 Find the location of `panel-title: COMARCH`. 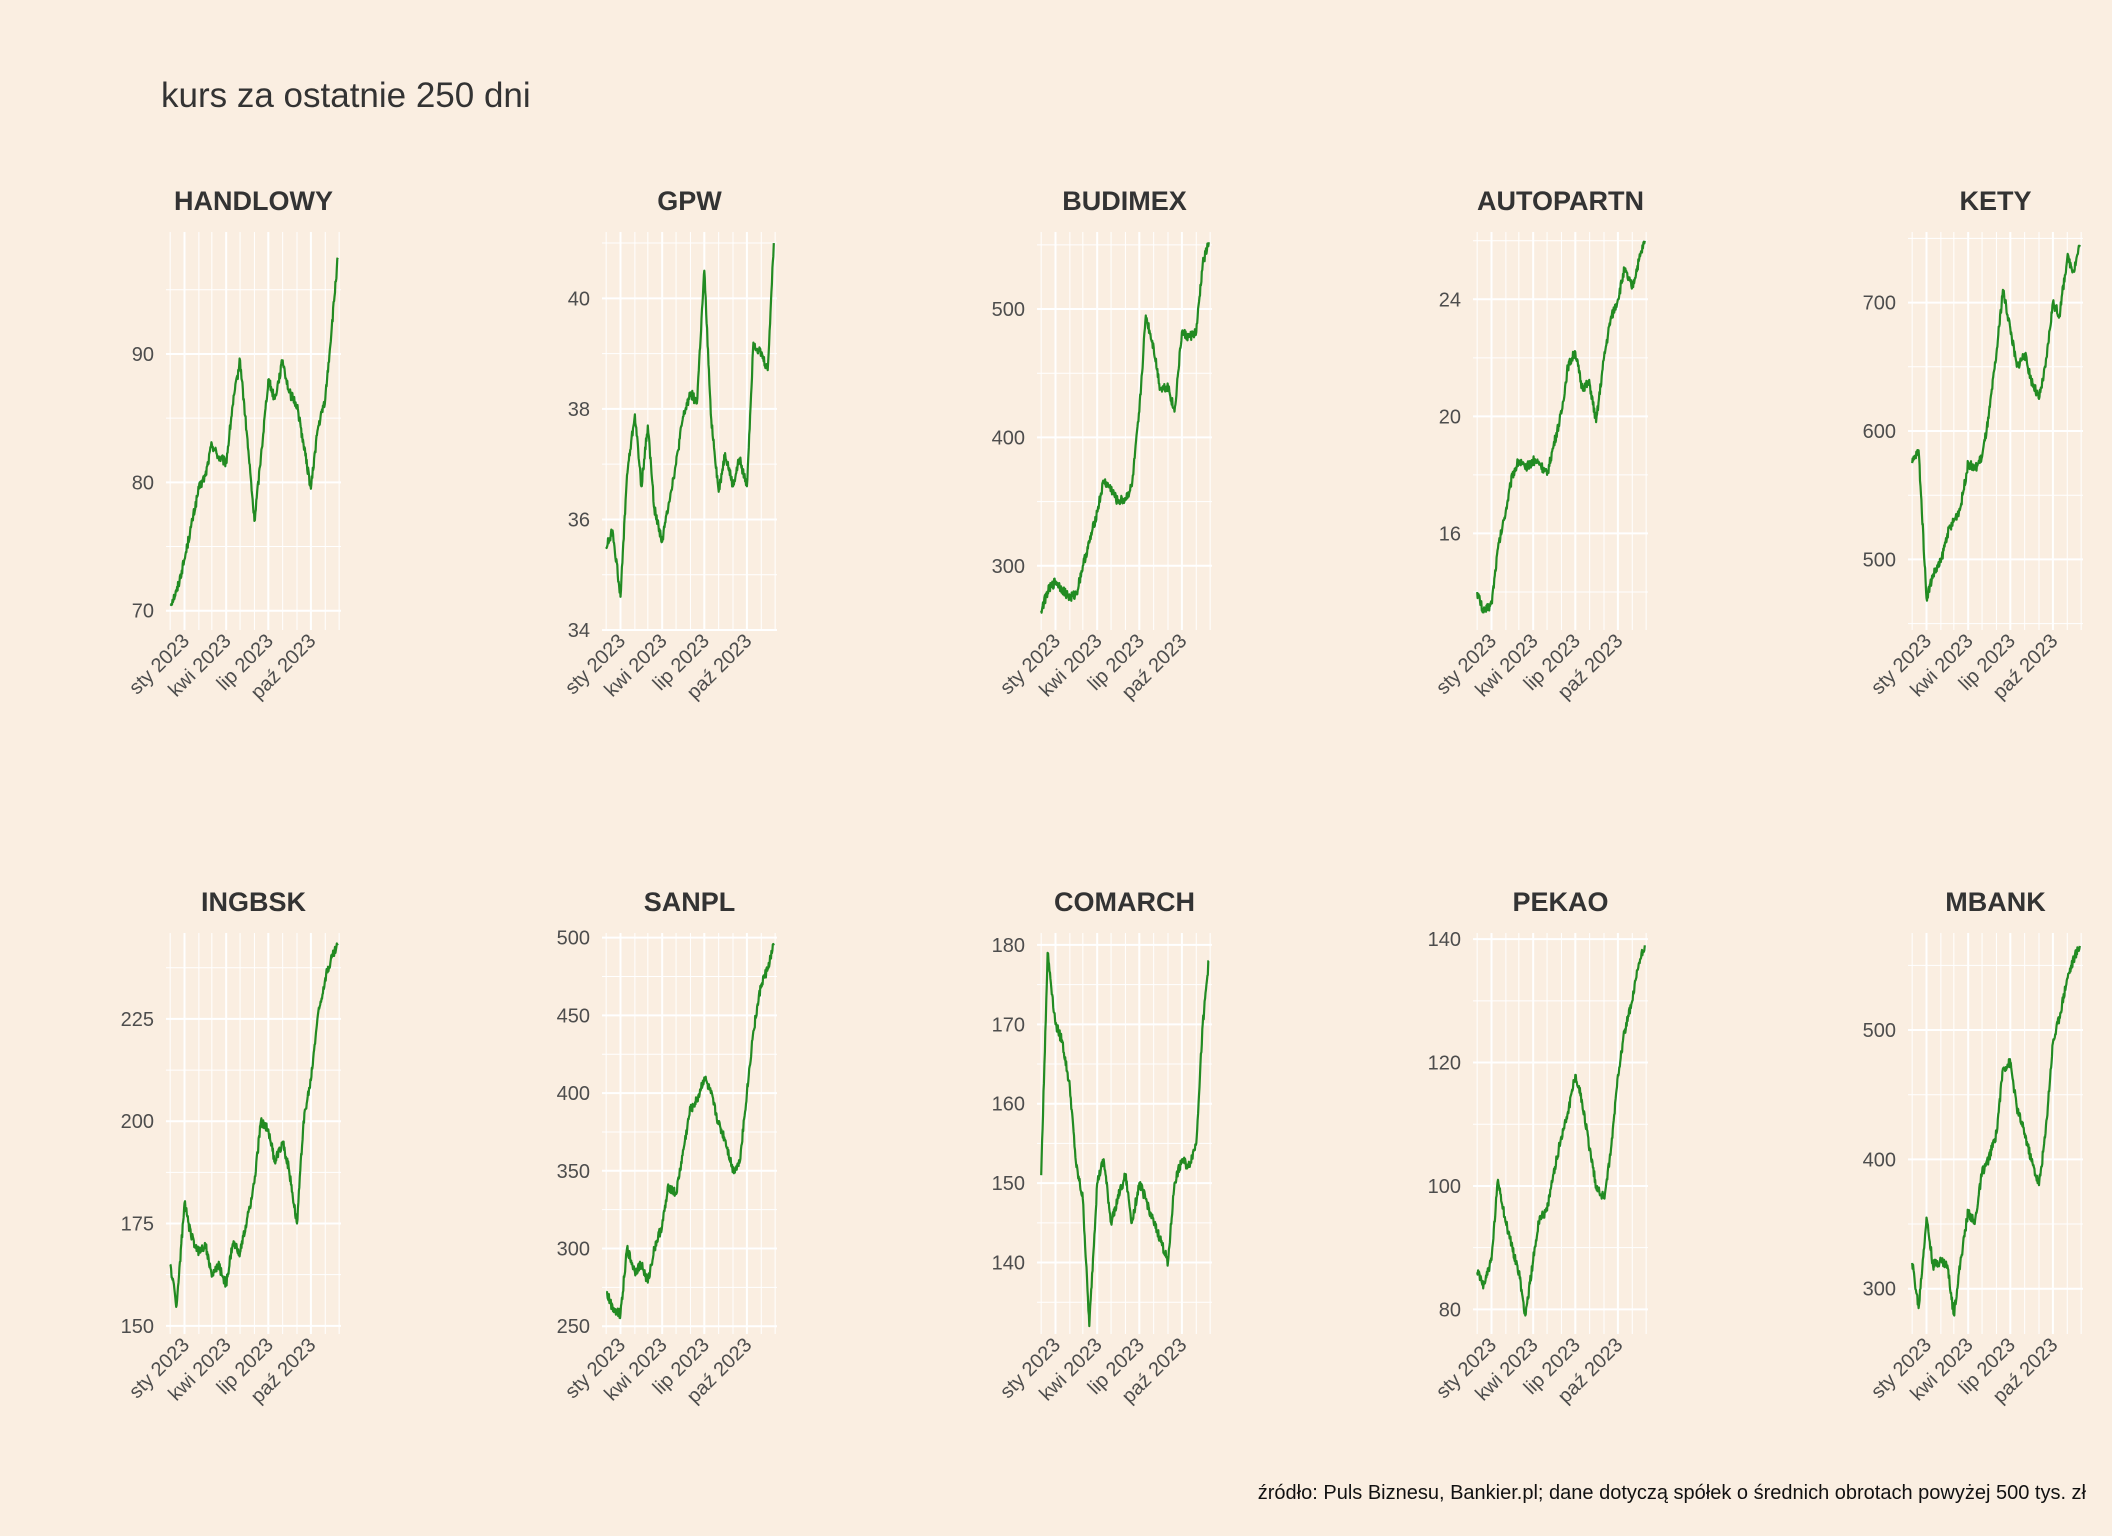

panel-title: COMARCH is located at coordinates (1124, 902).